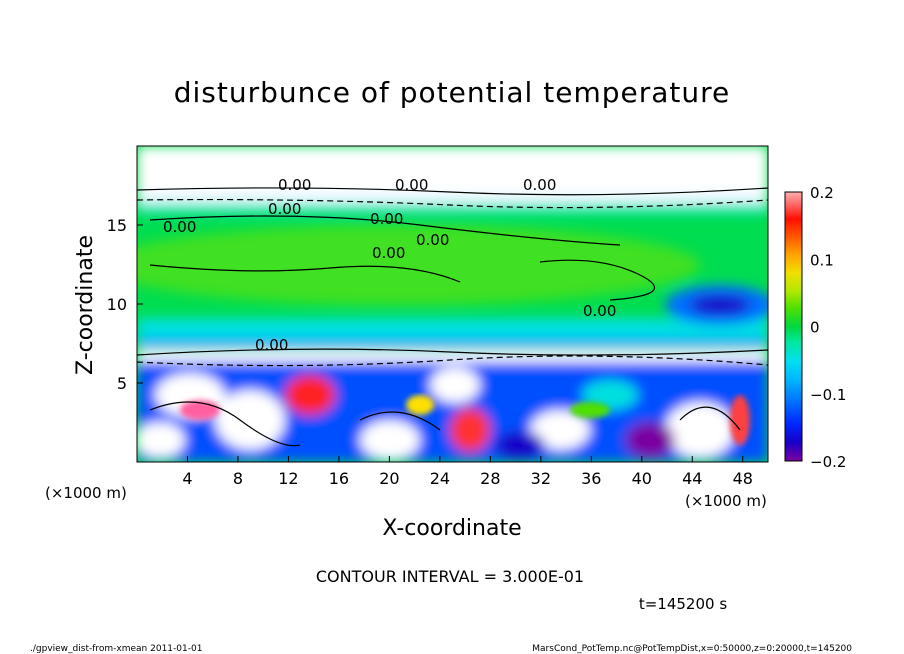  What do you see at coordinates (541, 478) in the screenshot?
I see `x-tick-label: 32` at bounding box center [541, 478].